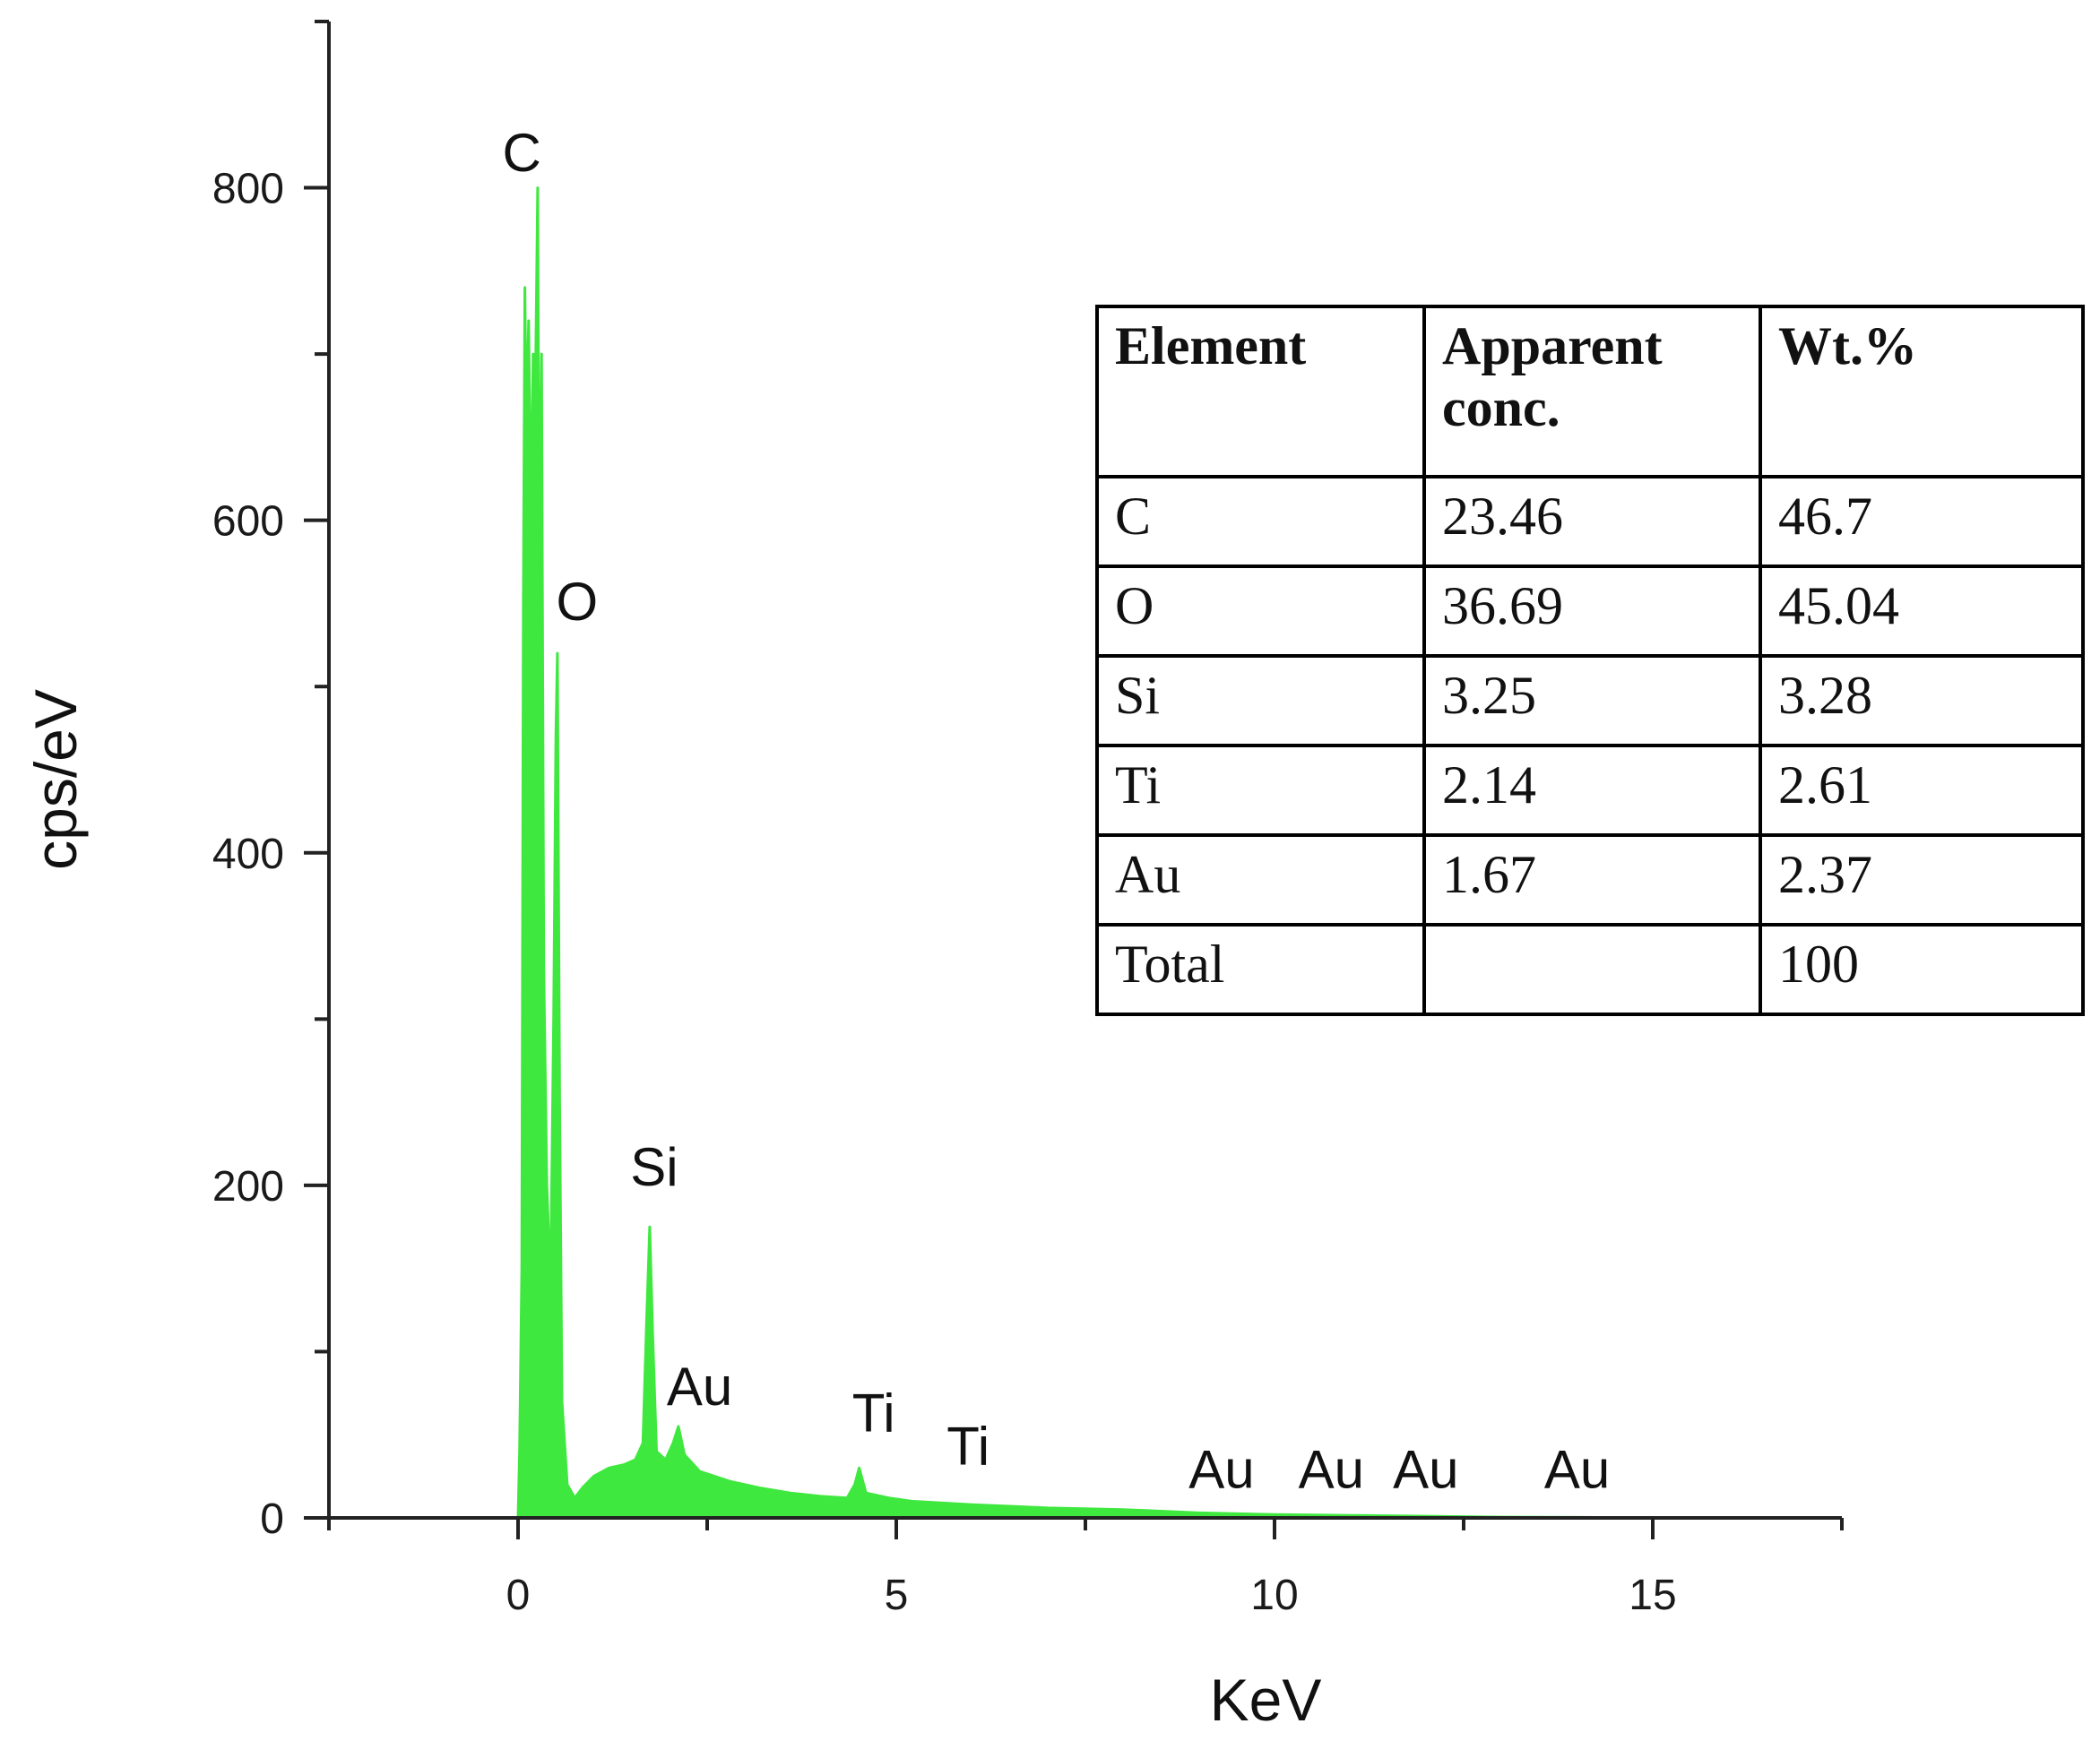 The width and height of the screenshot is (2100, 1741). Describe the element at coordinates (577, 602) in the screenshot. I see `peak-label-o: O` at that location.